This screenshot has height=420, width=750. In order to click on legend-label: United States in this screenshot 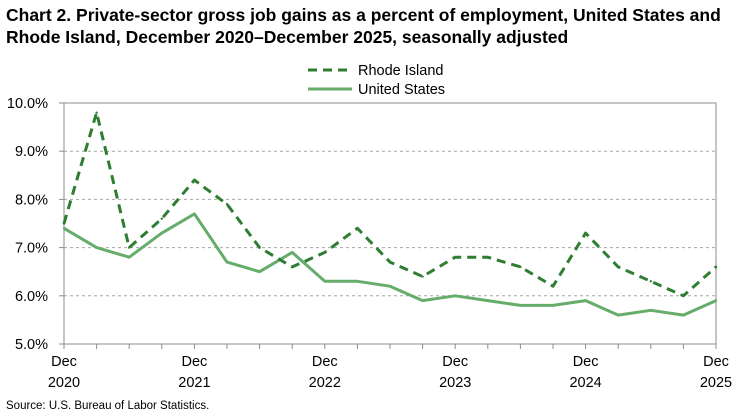, I will do `click(401, 90)`.